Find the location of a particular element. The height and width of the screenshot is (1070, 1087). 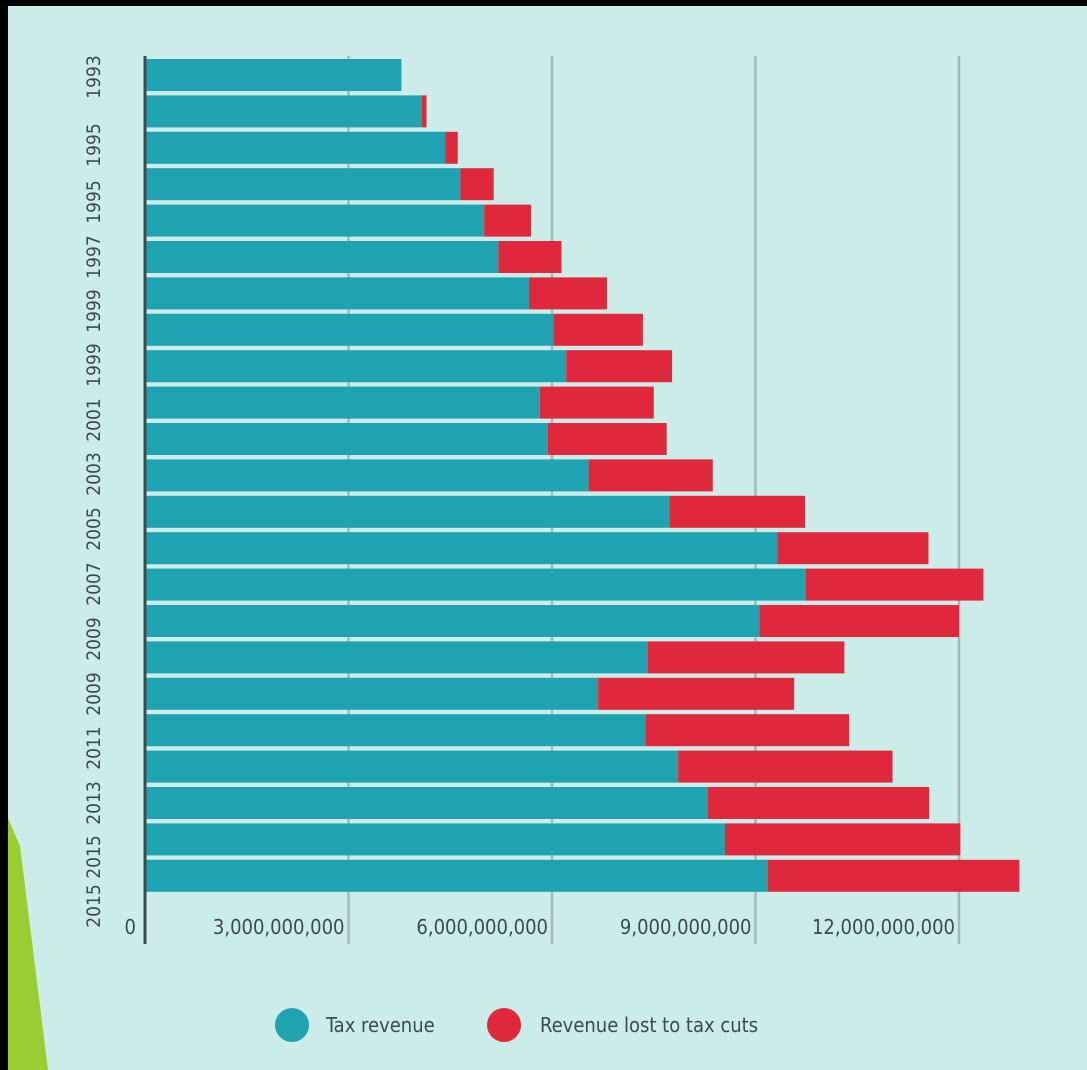

green-accent-shape is located at coordinates (28, 944).